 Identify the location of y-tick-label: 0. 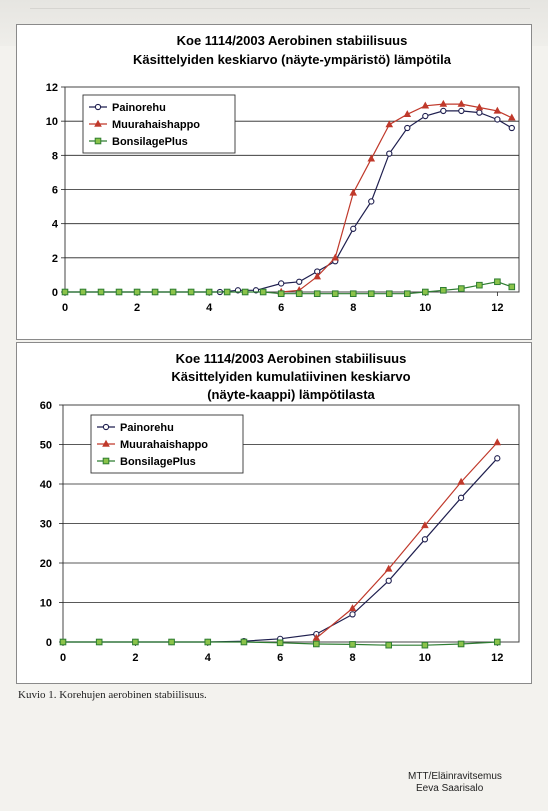
(55, 293).